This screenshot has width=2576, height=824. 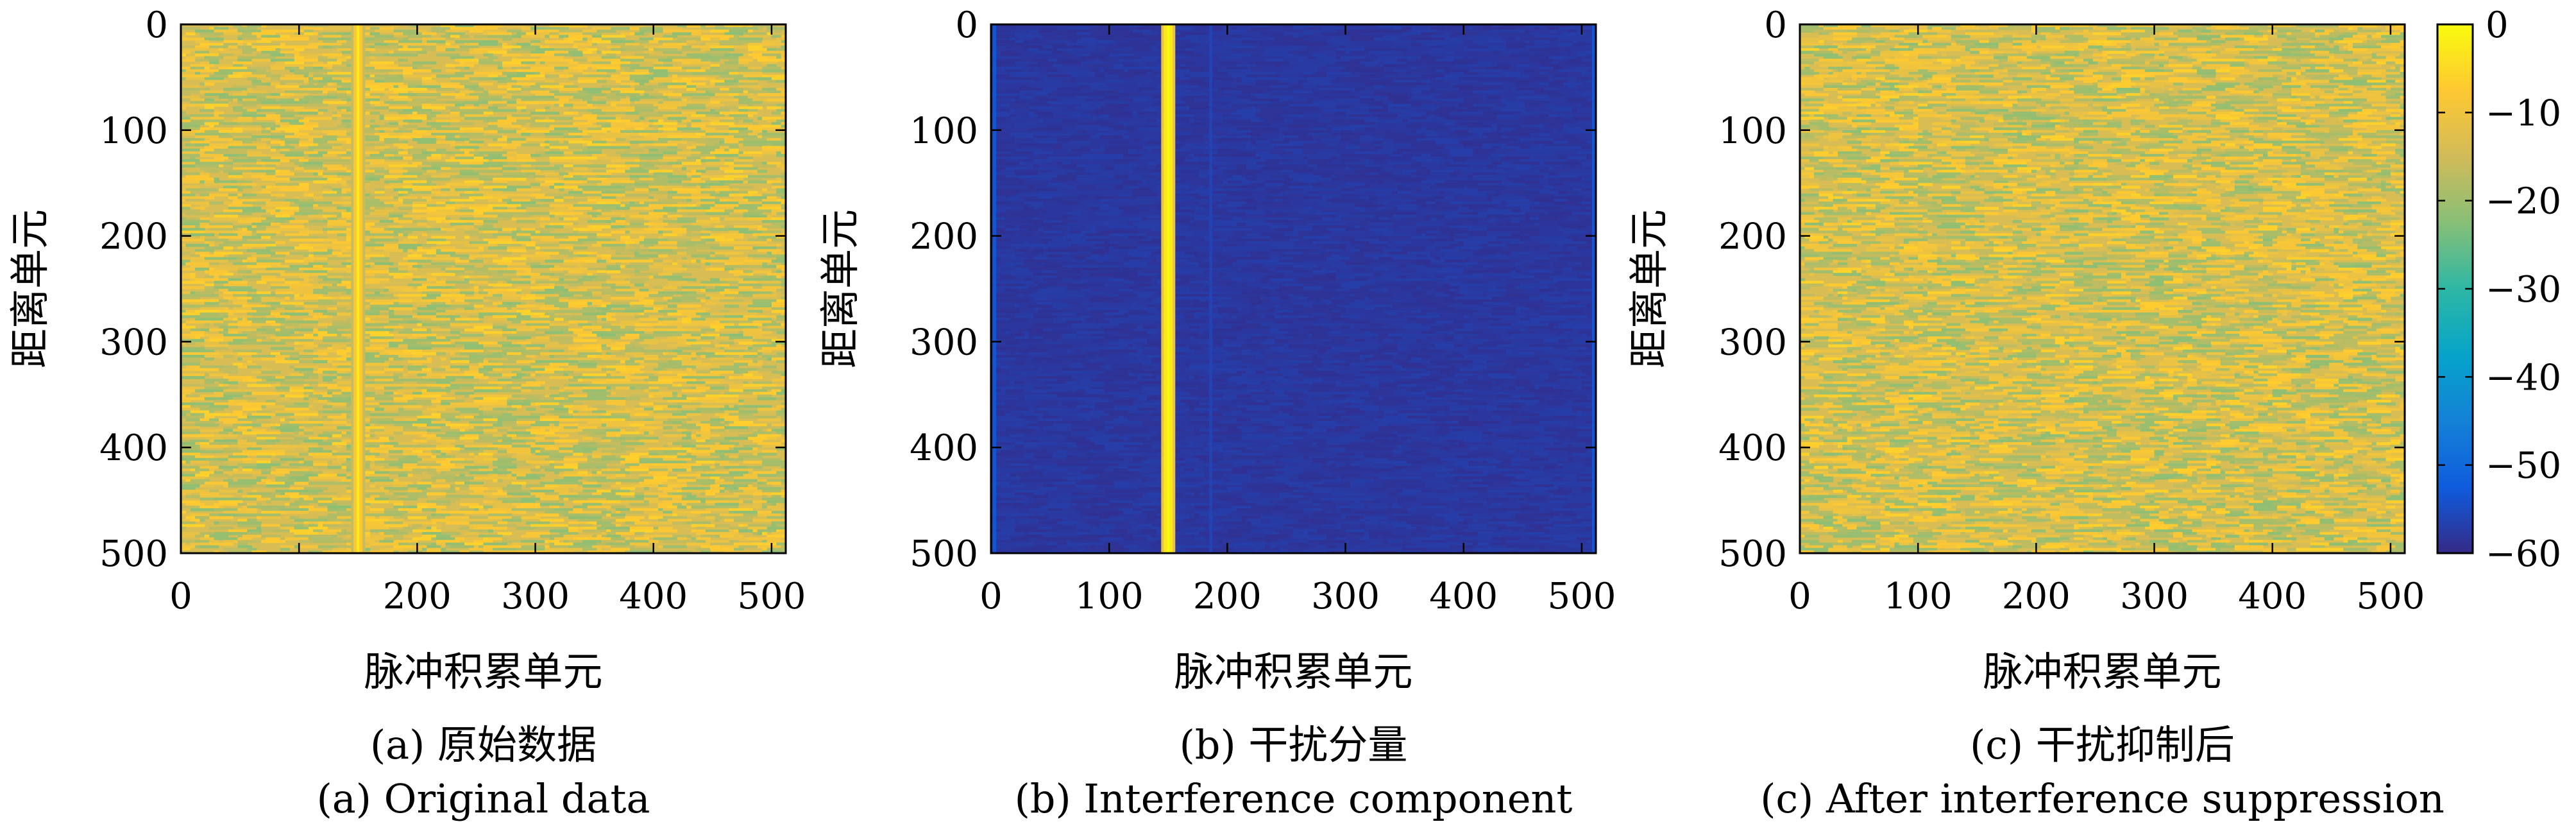 What do you see at coordinates (2523, 466) in the screenshot?
I see `colorbar-tick-label: −50` at bounding box center [2523, 466].